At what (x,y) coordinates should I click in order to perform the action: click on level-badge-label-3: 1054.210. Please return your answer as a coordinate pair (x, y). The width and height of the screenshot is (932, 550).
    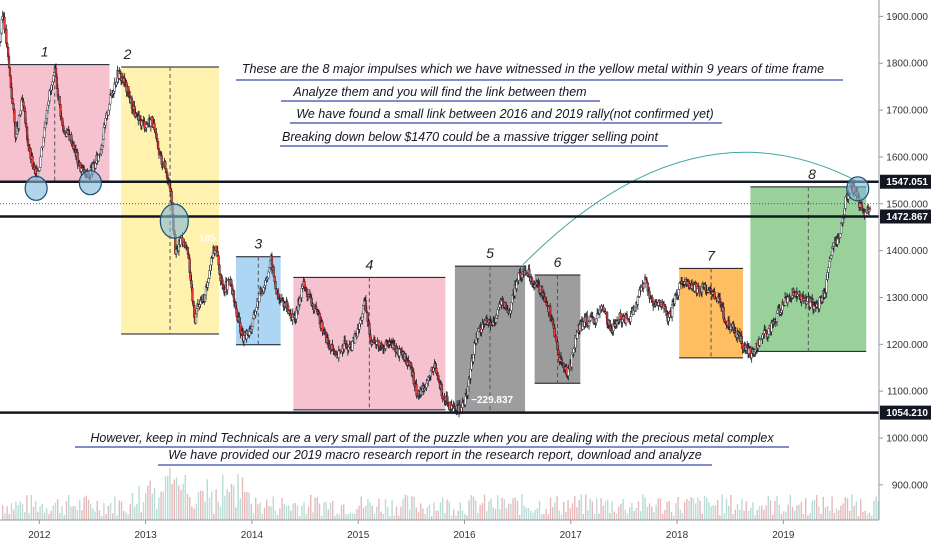
    Looking at the image, I should click on (907, 413).